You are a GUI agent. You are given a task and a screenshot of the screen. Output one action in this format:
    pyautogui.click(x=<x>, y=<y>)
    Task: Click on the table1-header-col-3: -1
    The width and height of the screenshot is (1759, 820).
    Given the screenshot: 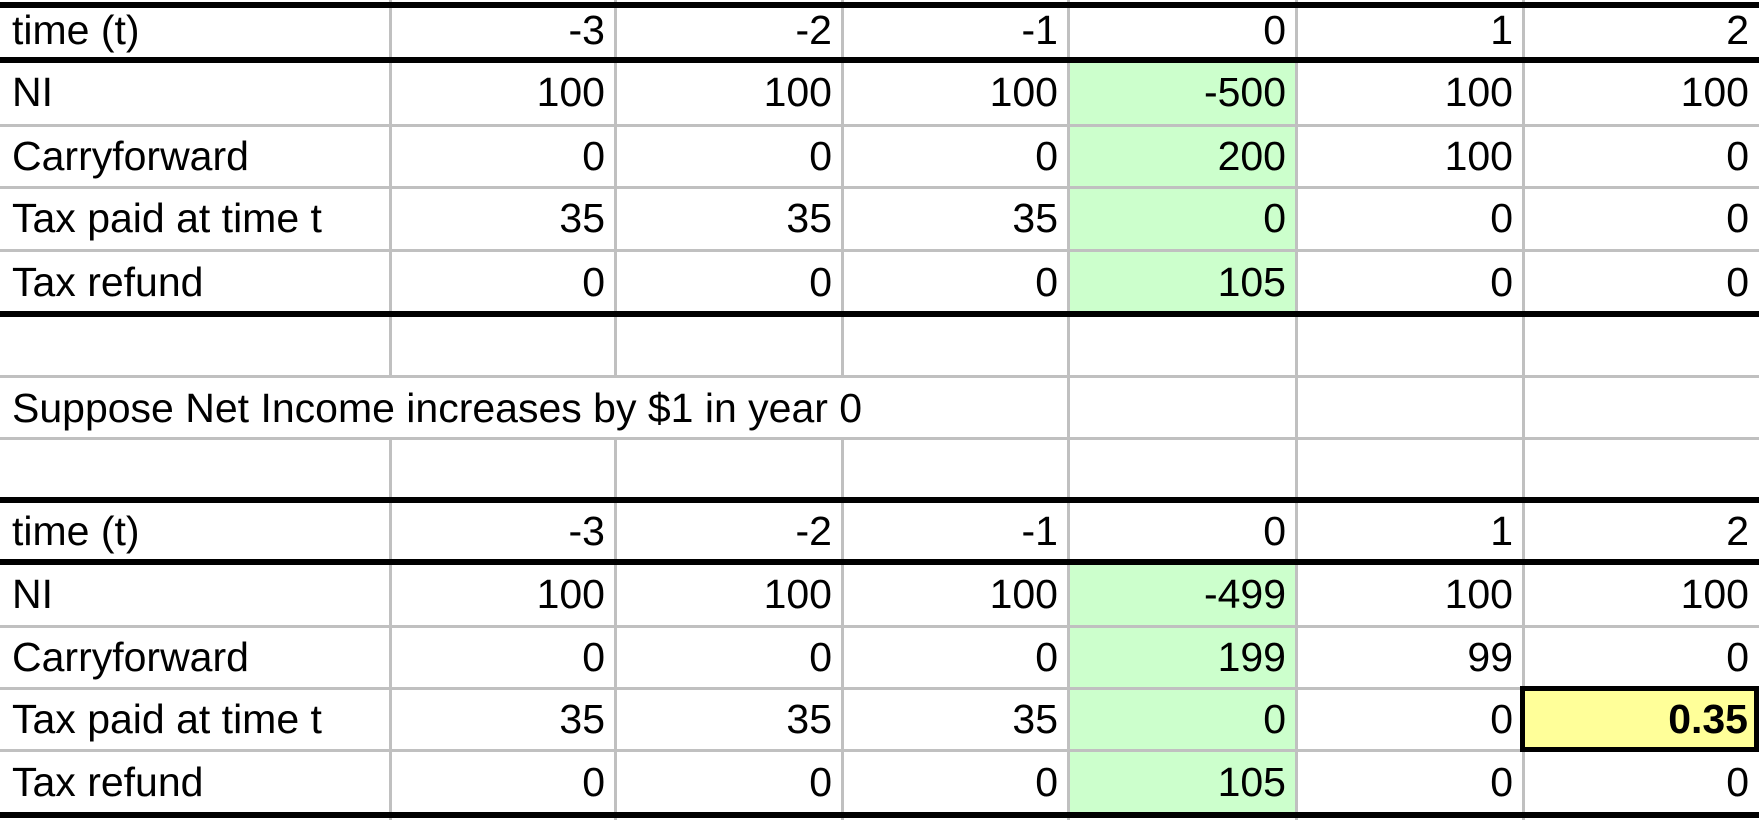 What is the action you would take?
    pyautogui.click(x=955, y=30)
    